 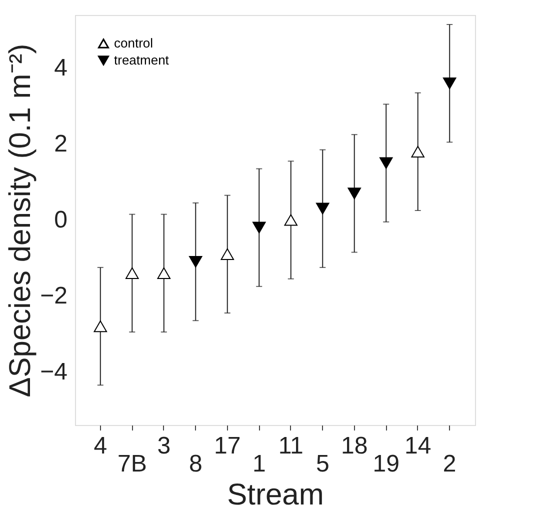 What do you see at coordinates (323, 464) in the screenshot?
I see `x-tick-label: 5` at bounding box center [323, 464].